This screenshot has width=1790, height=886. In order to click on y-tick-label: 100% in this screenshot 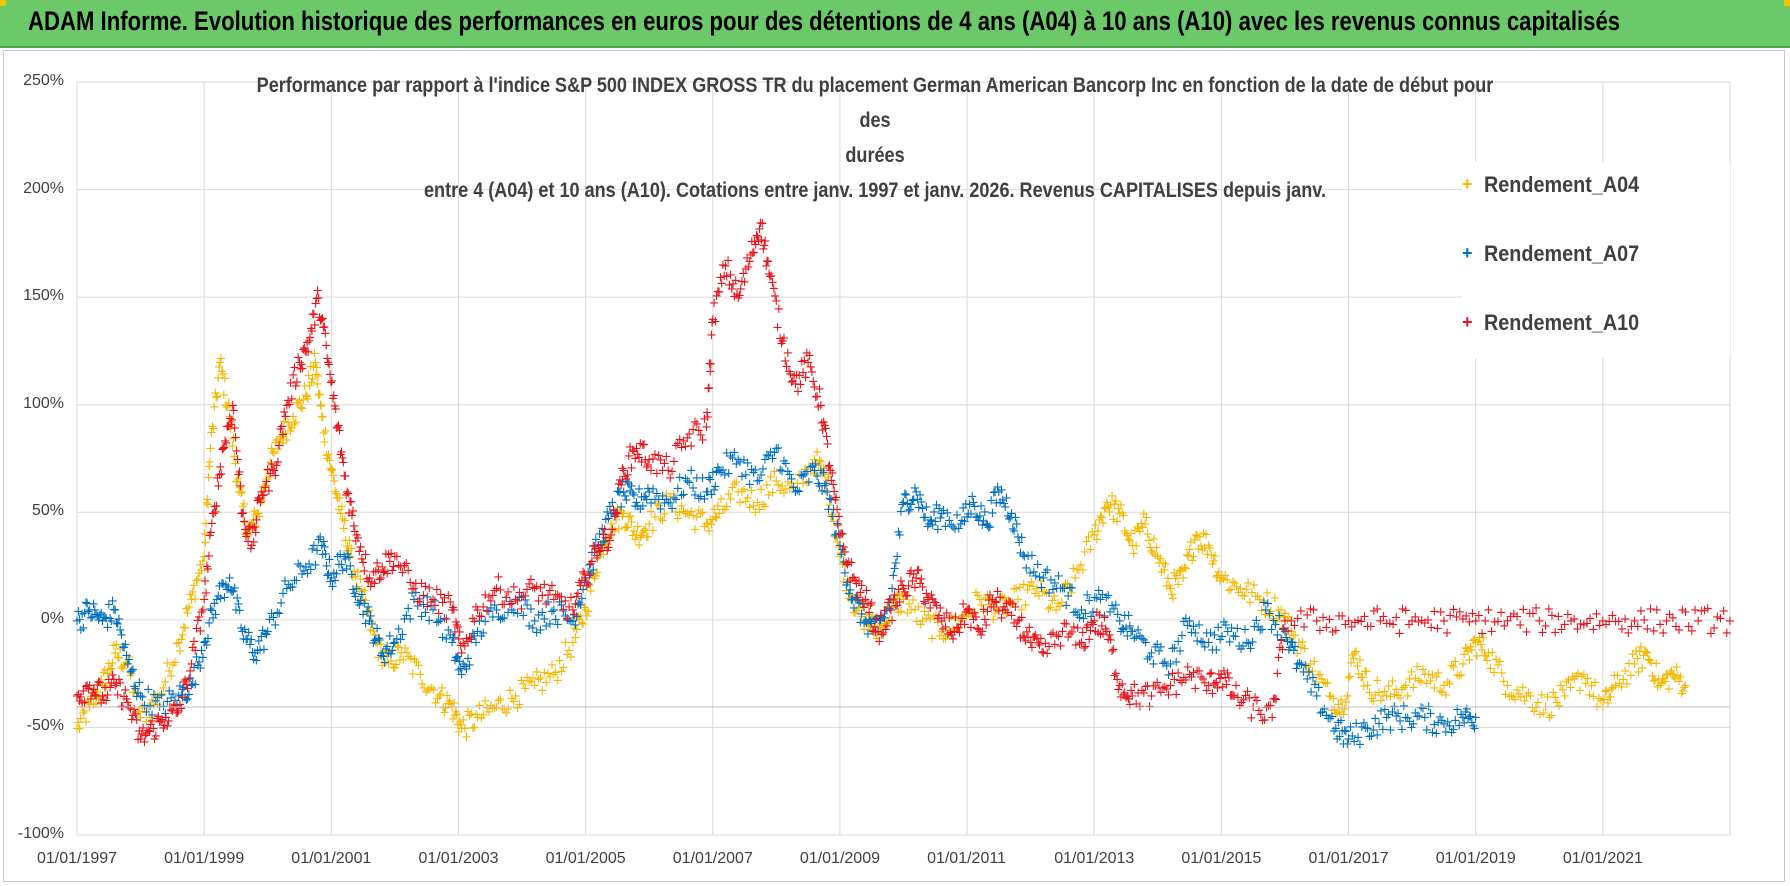, I will do `click(43, 403)`.